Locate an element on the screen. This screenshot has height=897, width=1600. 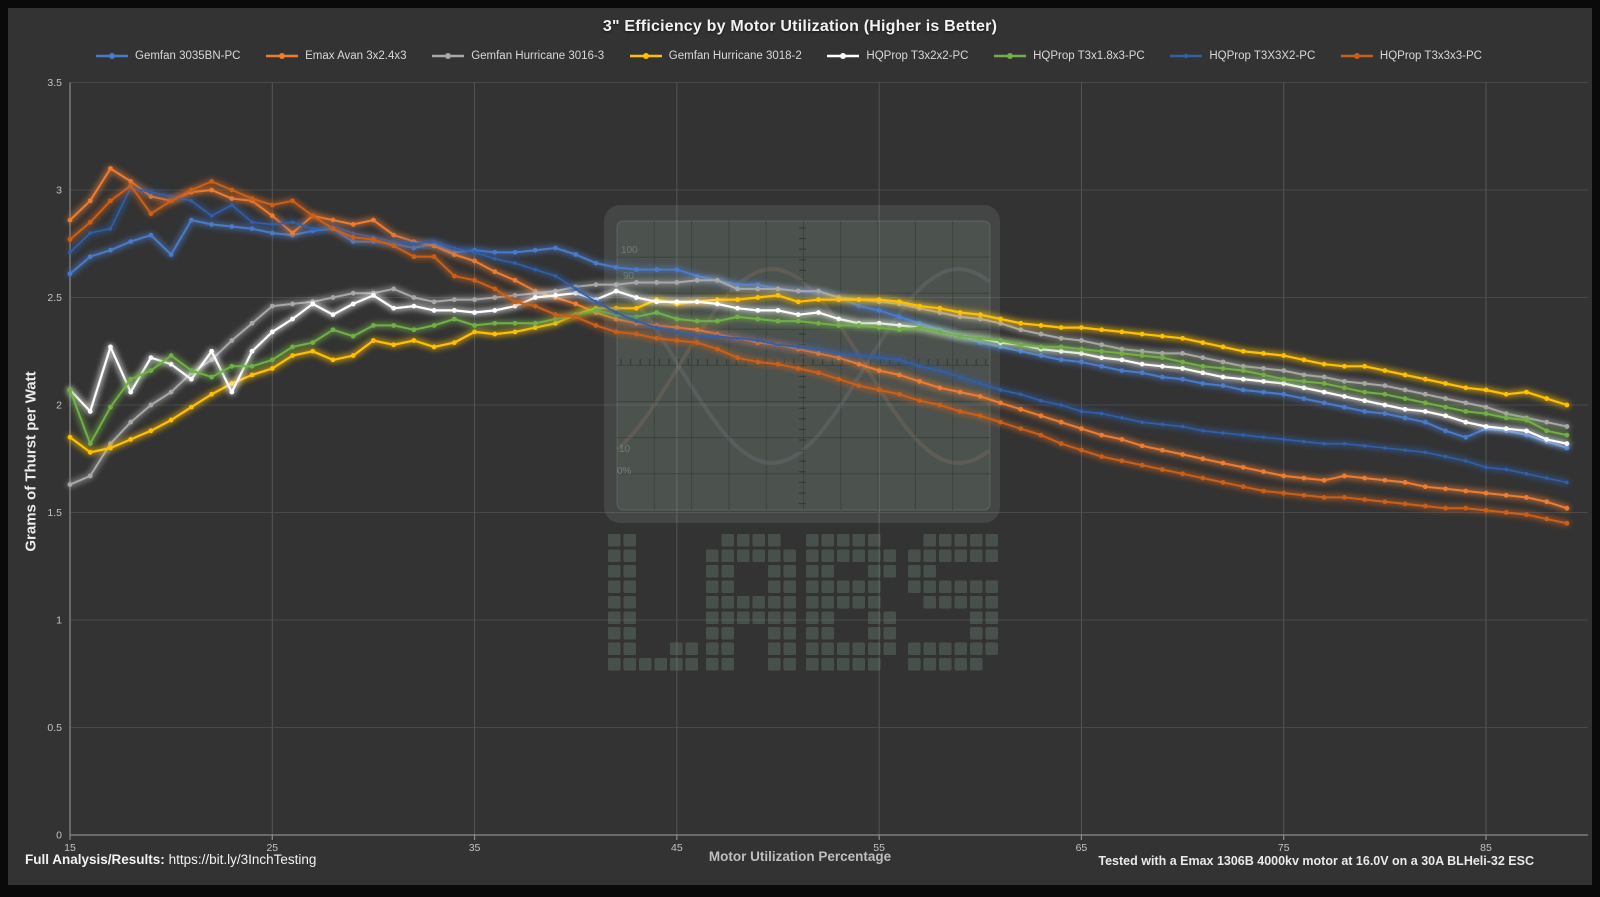
legend-label-gemfan-hurricane-3016-3: Gemfan Hurricane 3016-3 is located at coordinates (538, 56).